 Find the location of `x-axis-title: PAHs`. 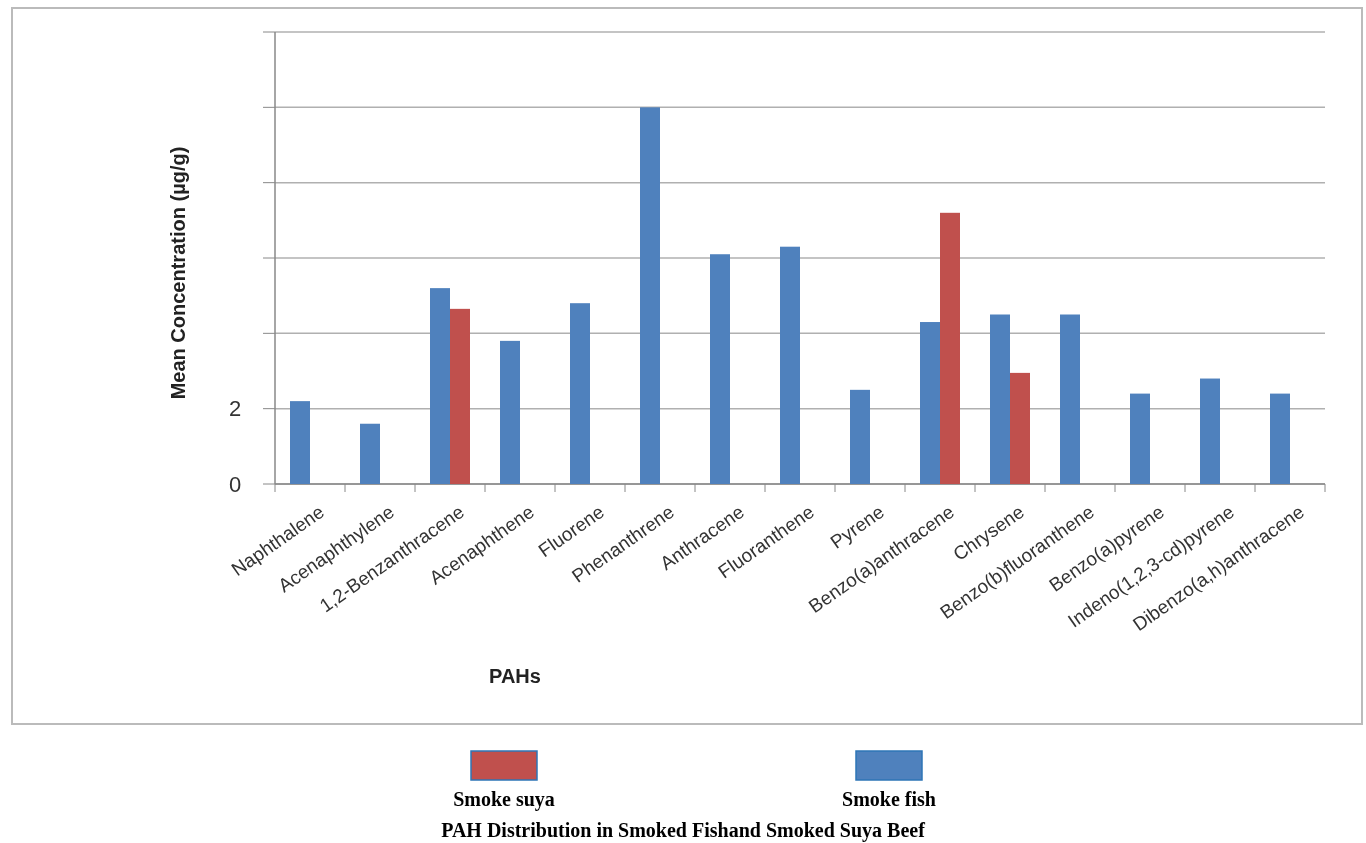

x-axis-title: PAHs is located at coordinates (515, 676).